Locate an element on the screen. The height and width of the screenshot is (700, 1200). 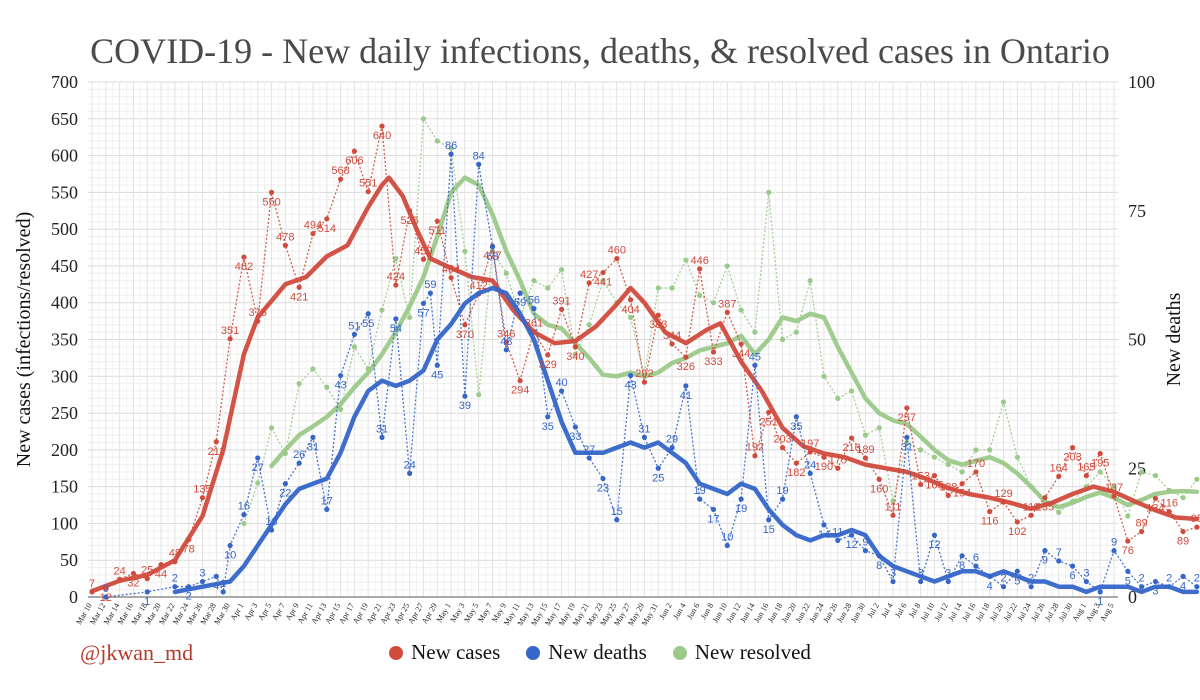
new-cases-data-label: 203 is located at coordinates (782, 440).